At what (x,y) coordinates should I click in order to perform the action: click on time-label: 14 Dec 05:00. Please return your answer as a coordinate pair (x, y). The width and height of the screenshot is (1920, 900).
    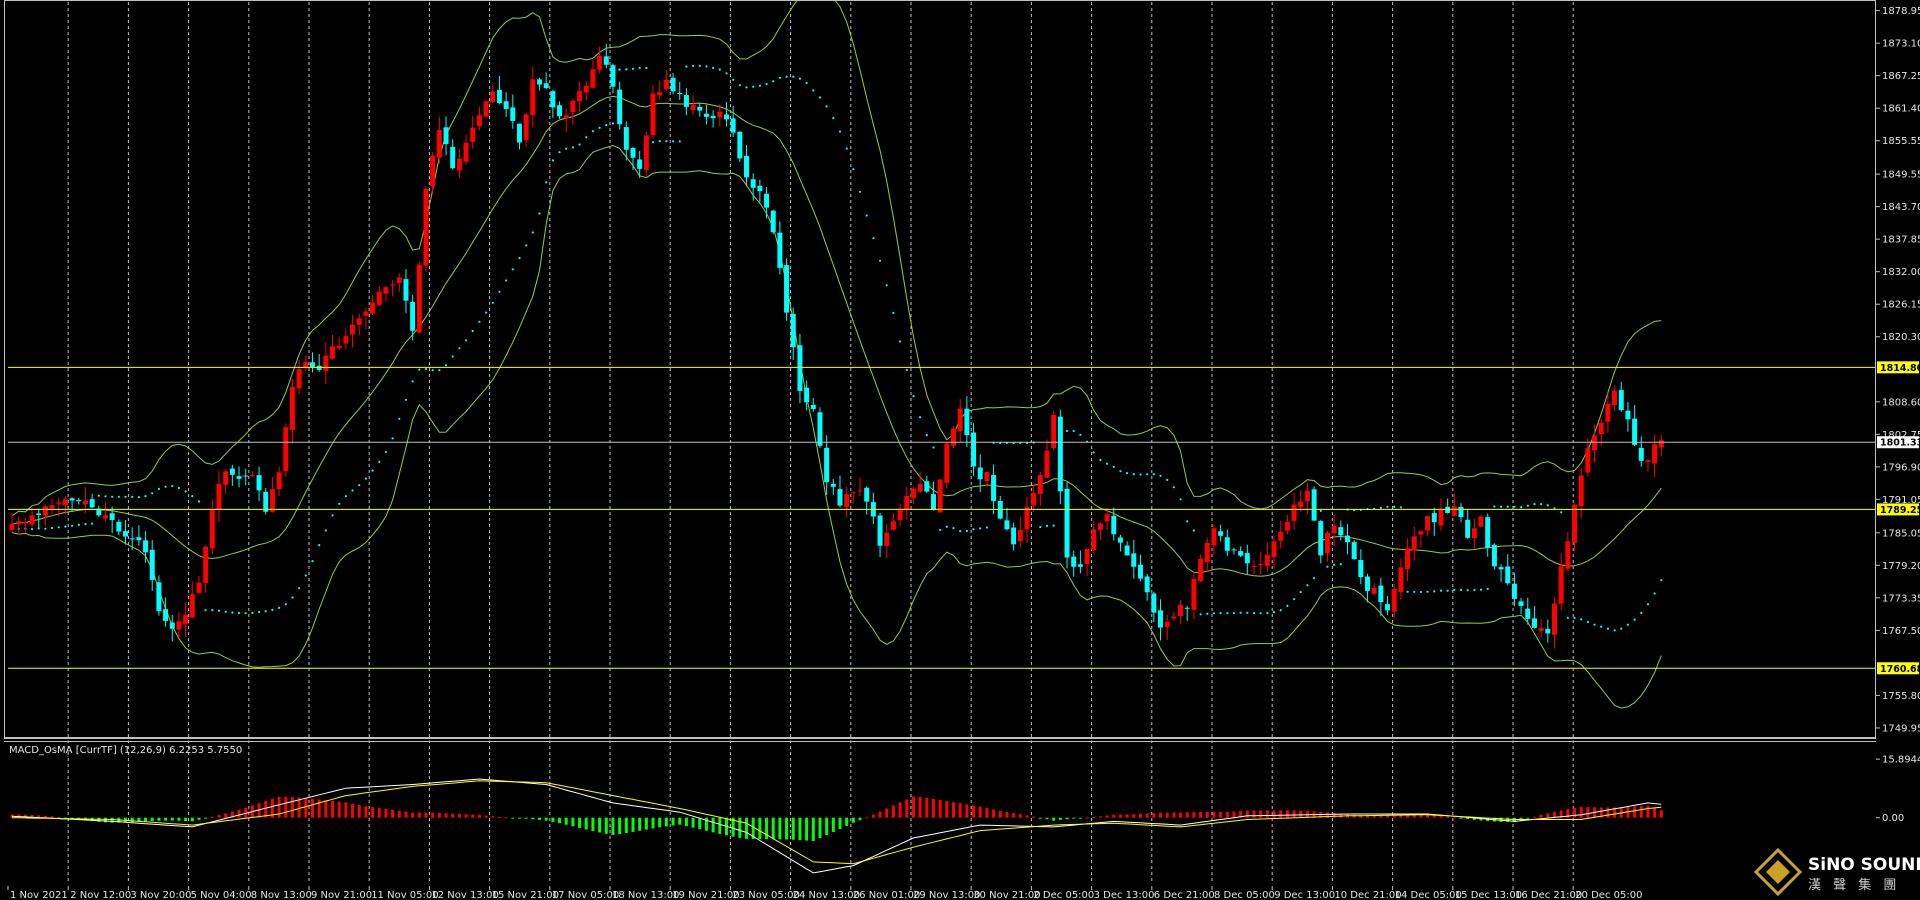
    Looking at the image, I should click on (1428, 895).